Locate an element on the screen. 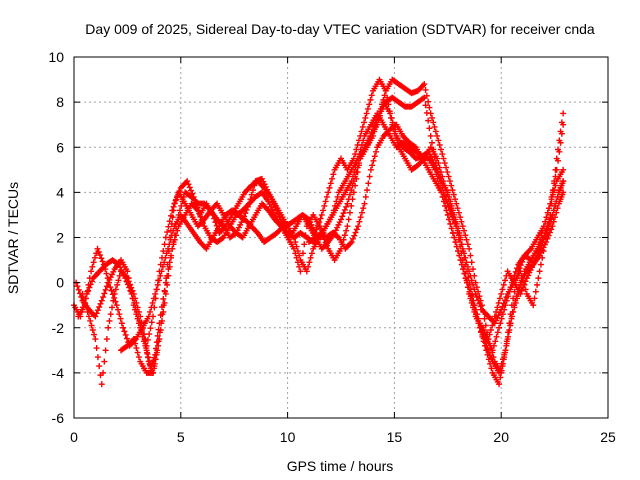 The width and height of the screenshot is (640, 480). x-tick-label: 20 is located at coordinates (501, 437).